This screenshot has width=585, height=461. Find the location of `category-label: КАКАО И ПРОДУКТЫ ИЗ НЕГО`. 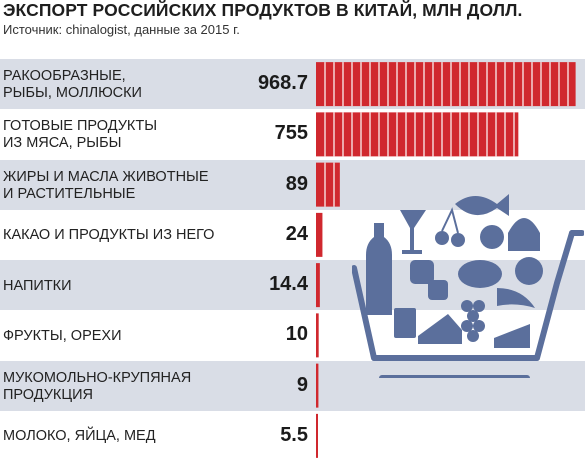

category-label: КАКАО И ПРОДУКТЫ ИЗ НЕГО is located at coordinates (109, 235).